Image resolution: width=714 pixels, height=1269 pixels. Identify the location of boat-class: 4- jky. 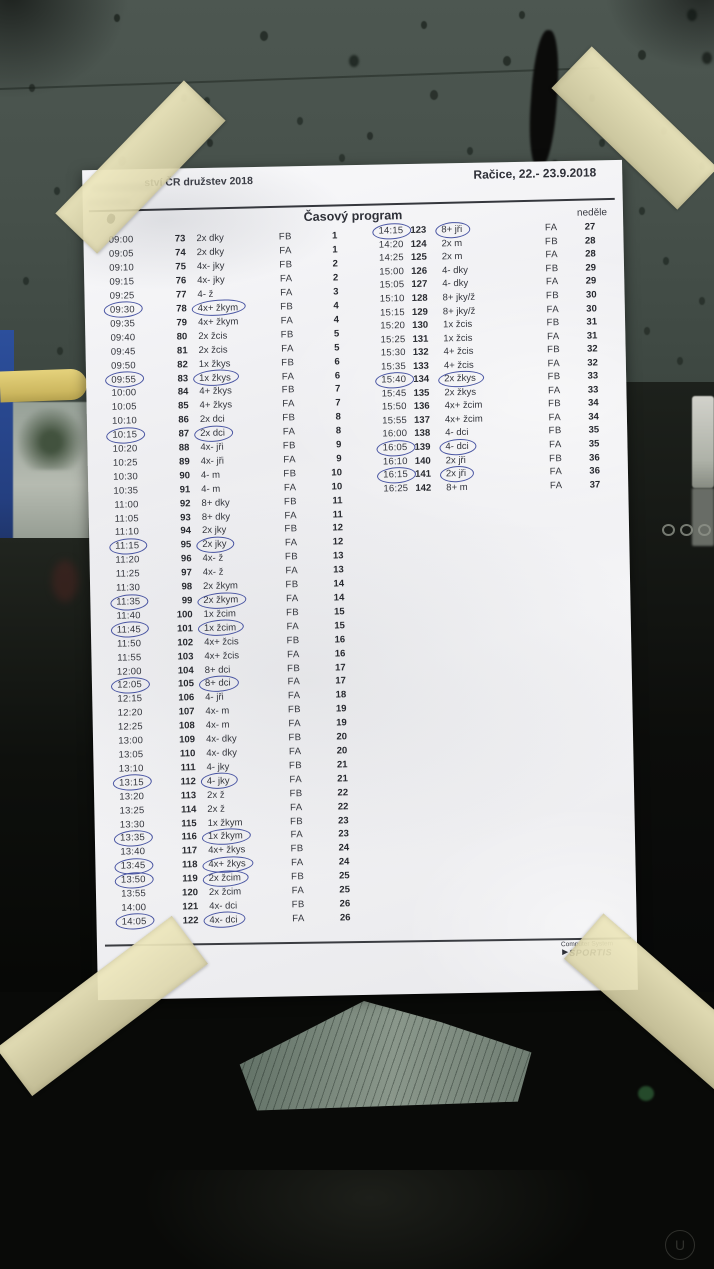
(218, 767).